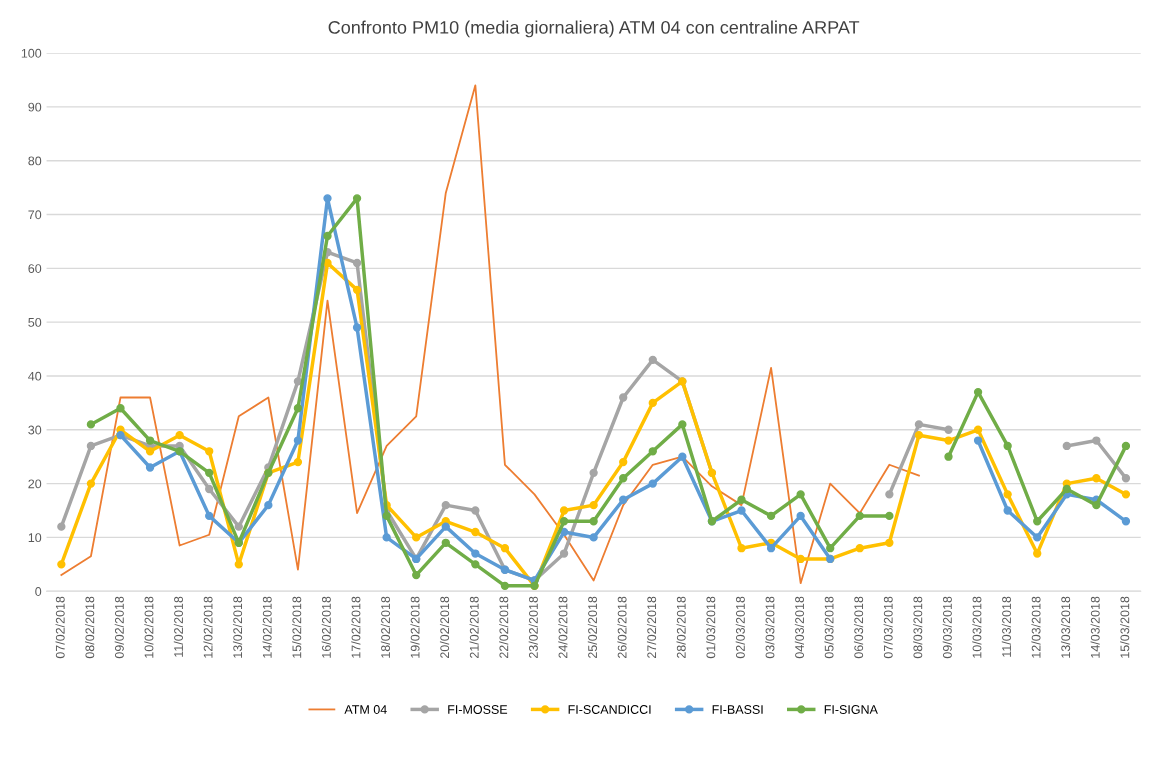 The height and width of the screenshot is (758, 1164). I want to click on x-tick-label: 16/02/2018, so click(326, 627).